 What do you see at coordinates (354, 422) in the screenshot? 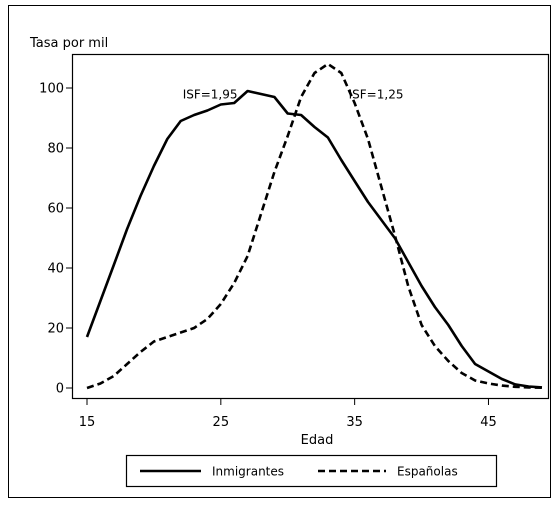
I see `x-tick-label: 35` at bounding box center [354, 422].